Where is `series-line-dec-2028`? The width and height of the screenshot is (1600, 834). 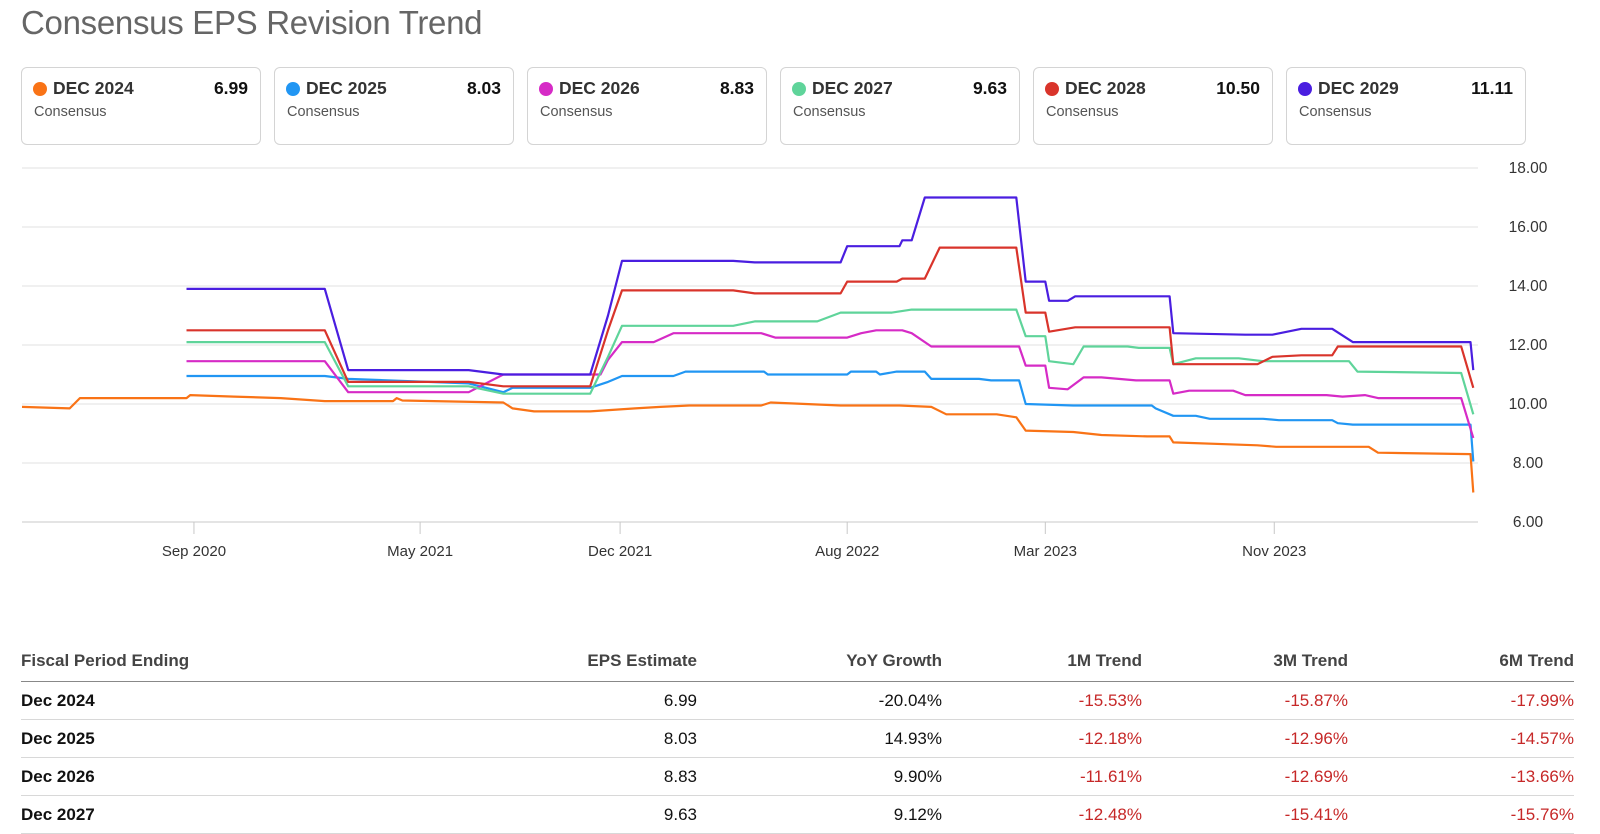 series-line-dec-2028 is located at coordinates (830, 317).